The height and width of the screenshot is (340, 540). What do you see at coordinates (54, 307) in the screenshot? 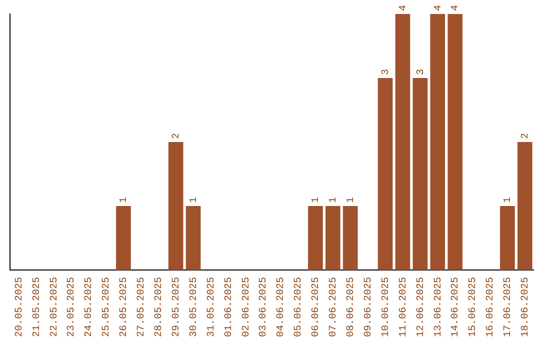
I see `x-tick-label: 22.05.2025` at bounding box center [54, 307].